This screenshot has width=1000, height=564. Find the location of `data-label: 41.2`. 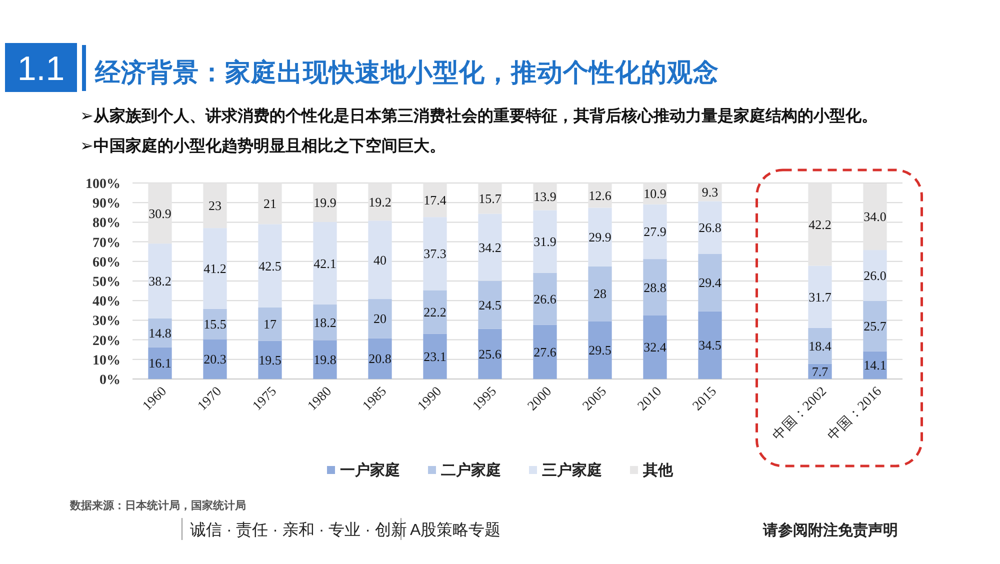

data-label: 41.2 is located at coordinates (215, 268).